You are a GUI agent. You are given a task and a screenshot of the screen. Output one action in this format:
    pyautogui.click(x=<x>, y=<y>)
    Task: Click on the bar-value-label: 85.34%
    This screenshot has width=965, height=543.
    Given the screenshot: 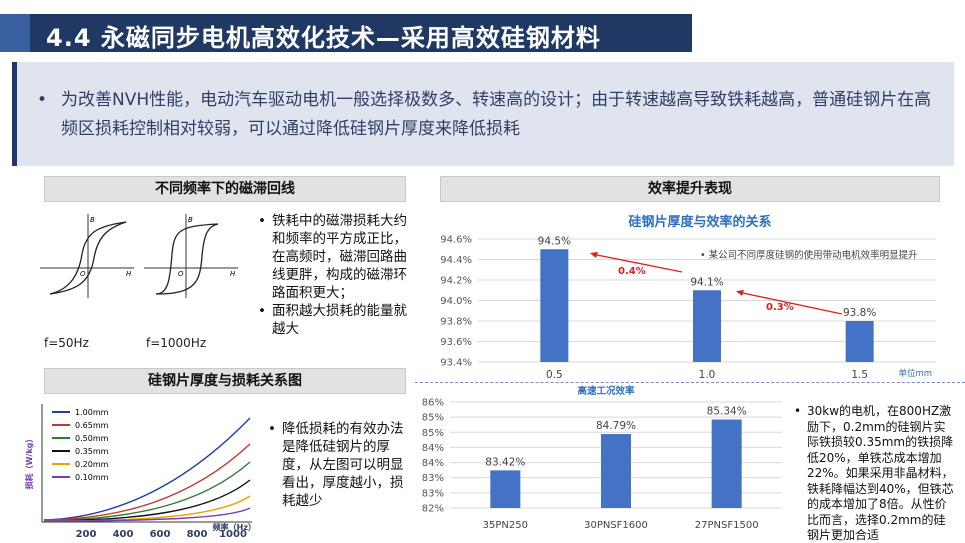 What is the action you would take?
    pyautogui.click(x=727, y=411)
    